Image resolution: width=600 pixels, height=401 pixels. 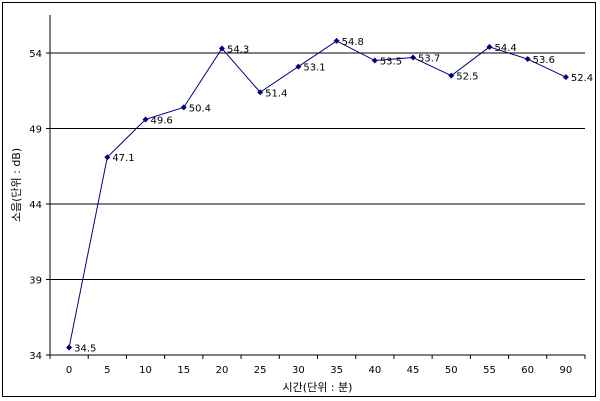 What do you see at coordinates (489, 370) in the screenshot?
I see `x-tick-label: 55` at bounding box center [489, 370].